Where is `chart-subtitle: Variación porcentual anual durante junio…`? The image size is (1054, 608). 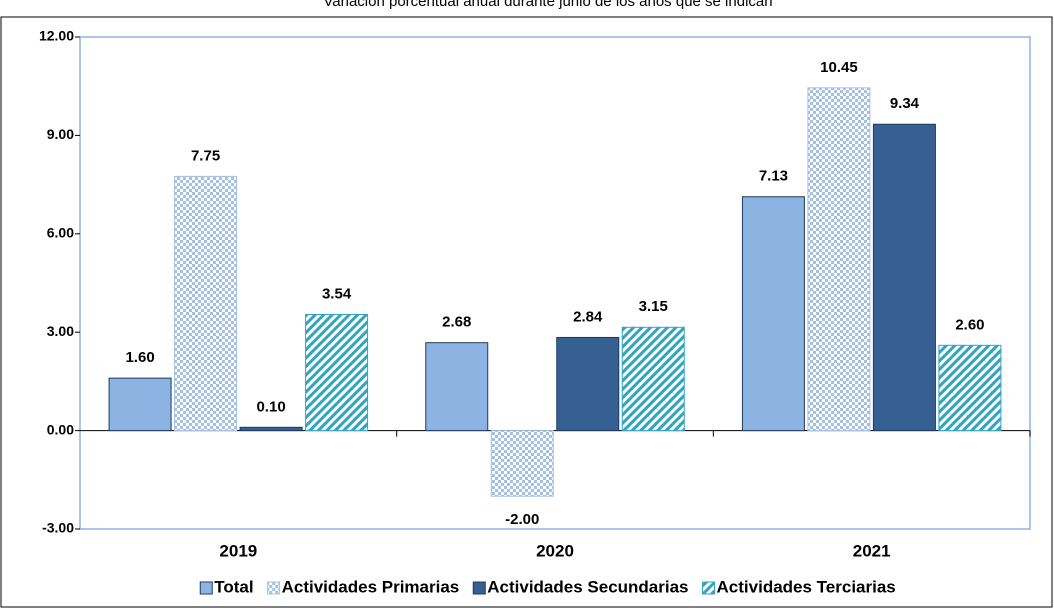
chart-subtitle: Variación porcentual anual durante junio… is located at coordinates (547, 5).